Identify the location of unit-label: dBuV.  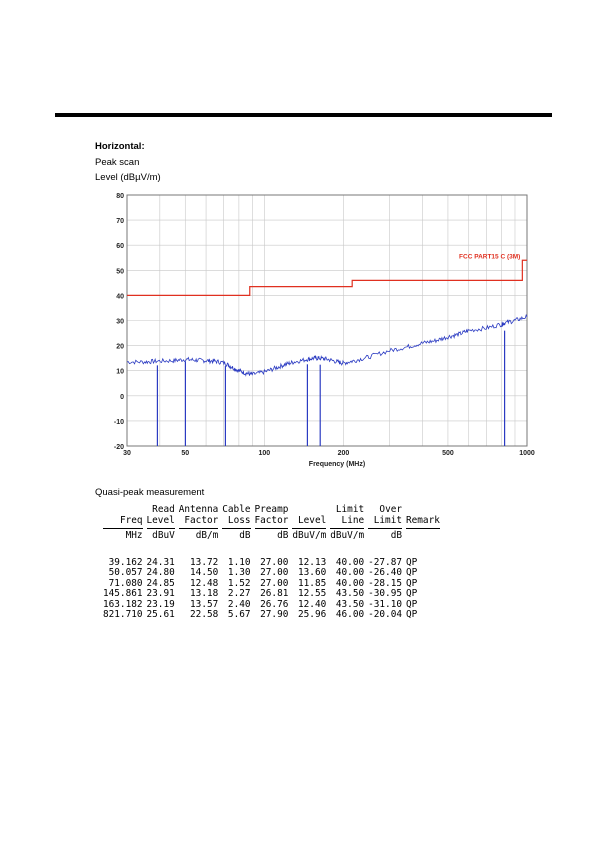
(160, 535).